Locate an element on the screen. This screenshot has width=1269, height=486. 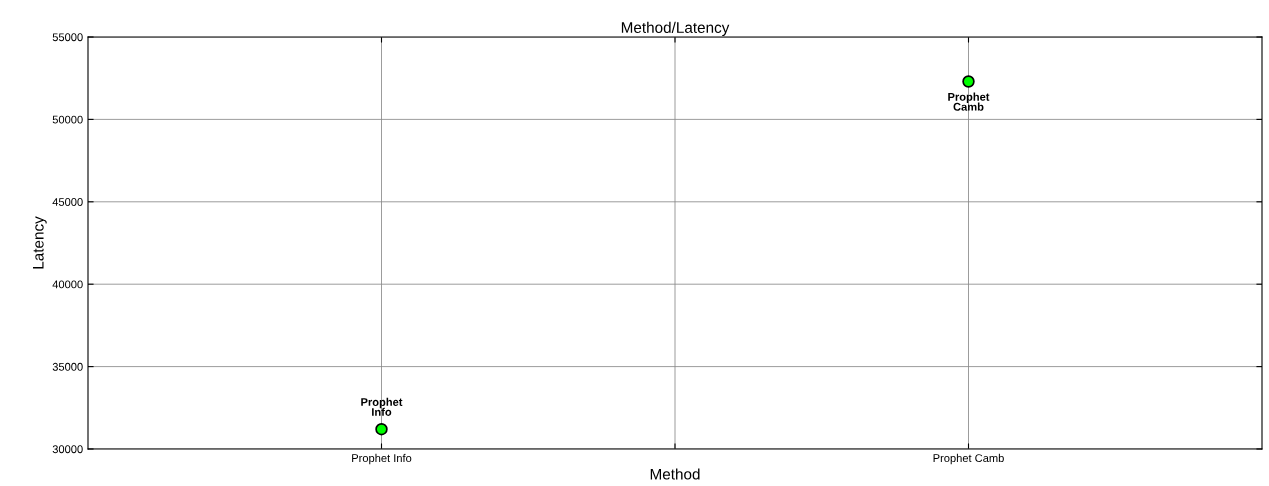
y-tick-label: 45000 is located at coordinates (67, 202).